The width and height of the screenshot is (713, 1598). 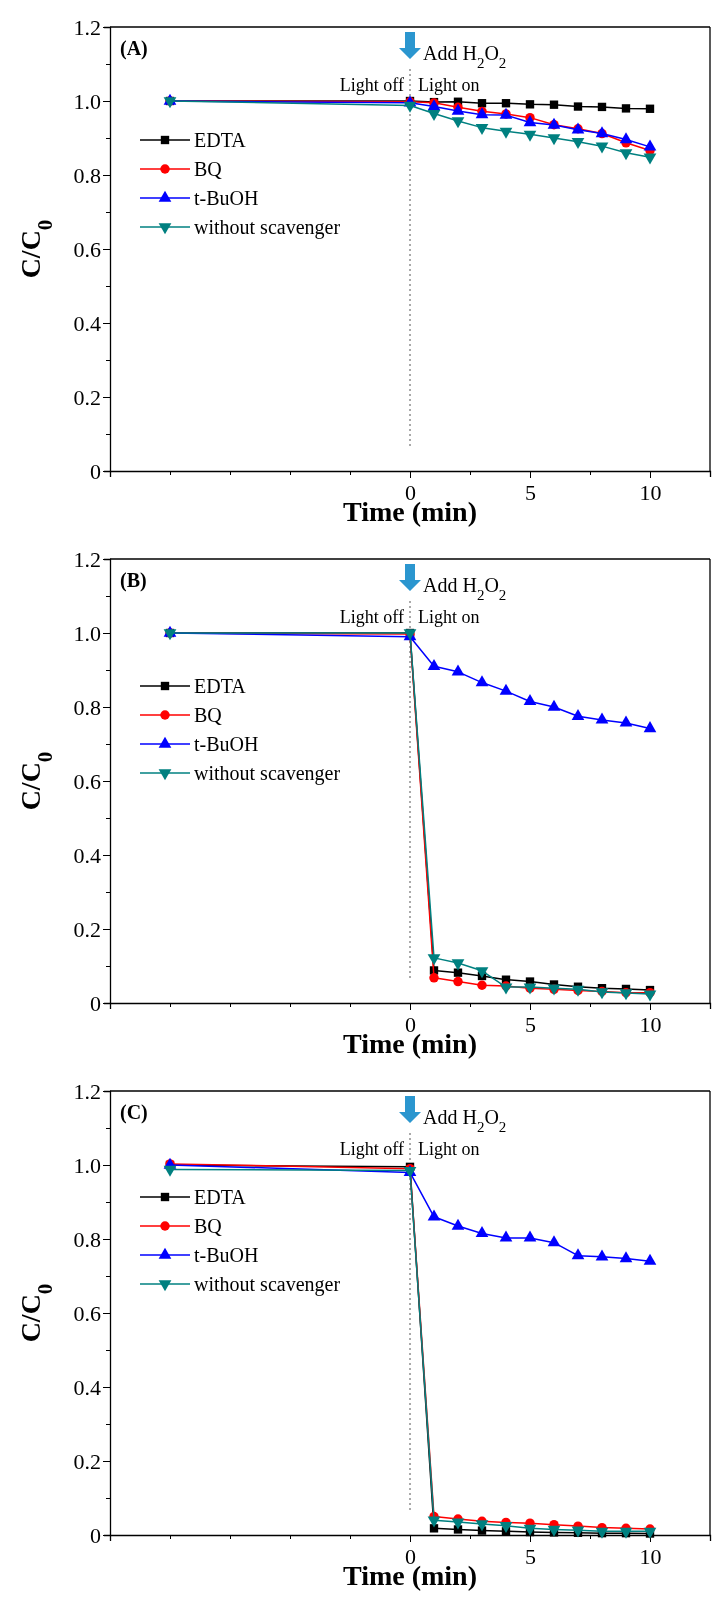 I want to click on text: (C), so click(x=134, y=1112).